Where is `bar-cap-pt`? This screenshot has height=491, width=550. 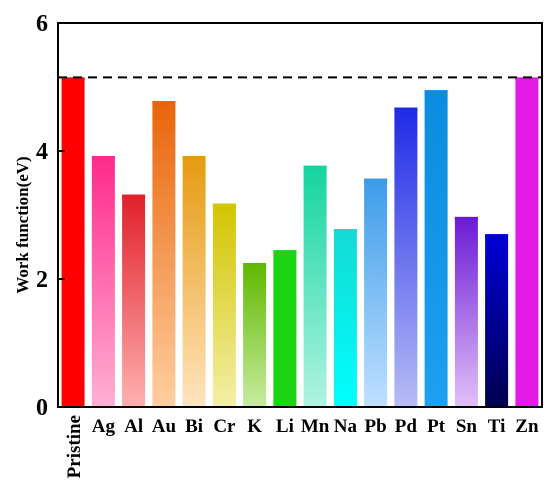
bar-cap-pt is located at coordinates (436, 92).